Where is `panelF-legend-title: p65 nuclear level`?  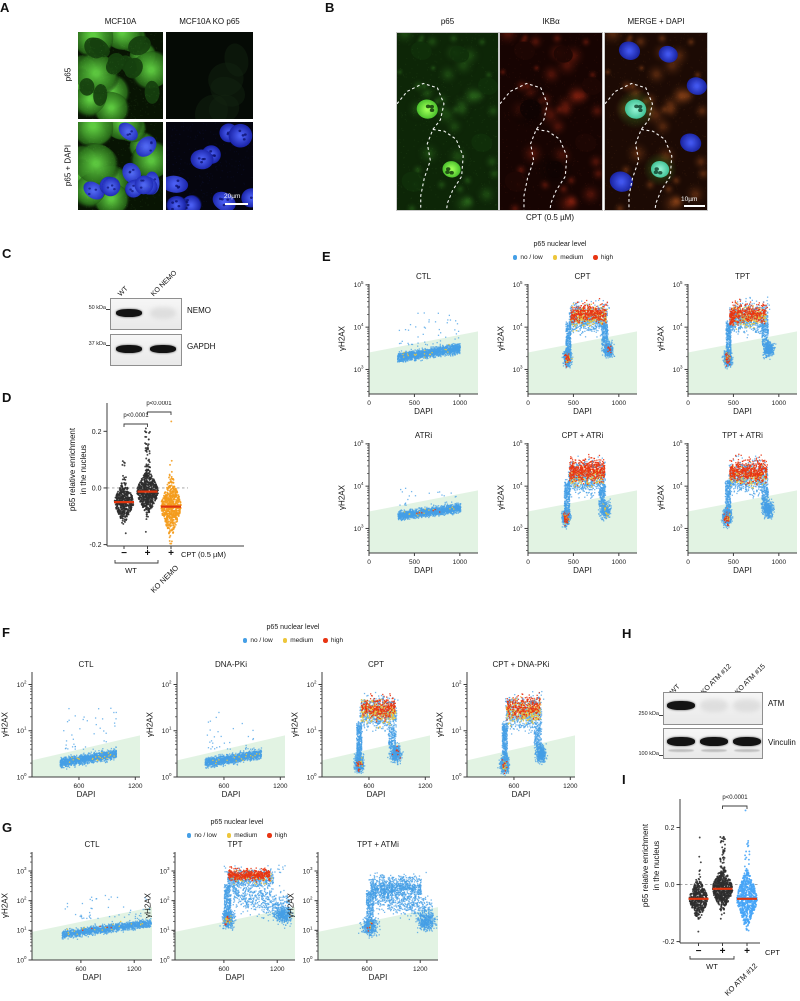 panelF-legend-title: p65 nuclear level is located at coordinates (293, 627).